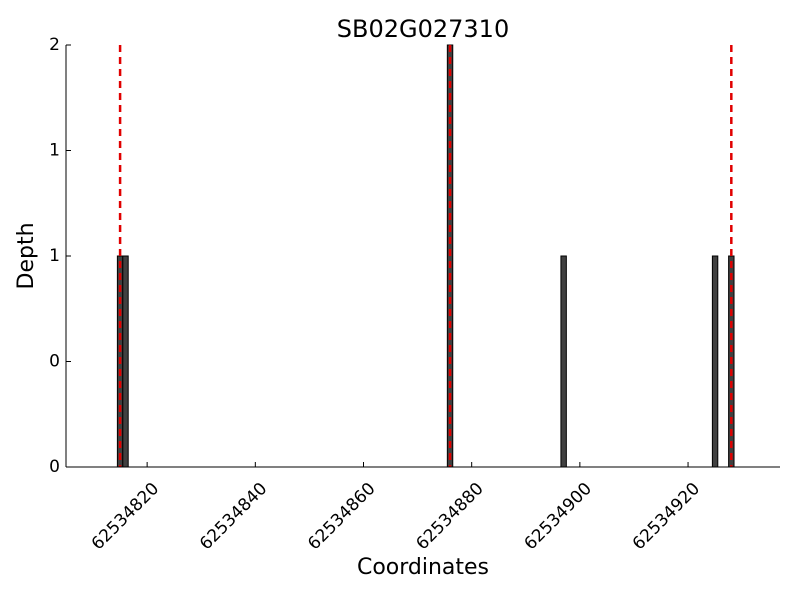 Image resolution: width=800 pixels, height=600 pixels. Describe the element at coordinates (423, 567) in the screenshot. I see `x-axis-label: Coordinates` at that location.